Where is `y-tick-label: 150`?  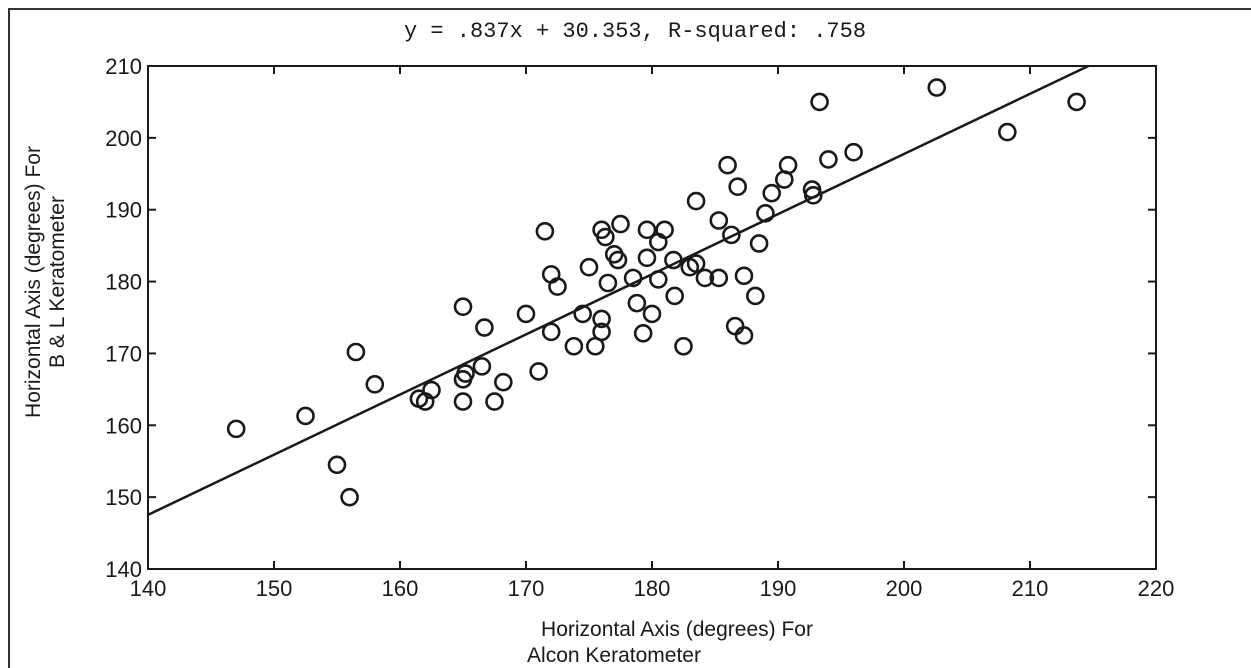
y-tick-label: 150 is located at coordinates (123, 497).